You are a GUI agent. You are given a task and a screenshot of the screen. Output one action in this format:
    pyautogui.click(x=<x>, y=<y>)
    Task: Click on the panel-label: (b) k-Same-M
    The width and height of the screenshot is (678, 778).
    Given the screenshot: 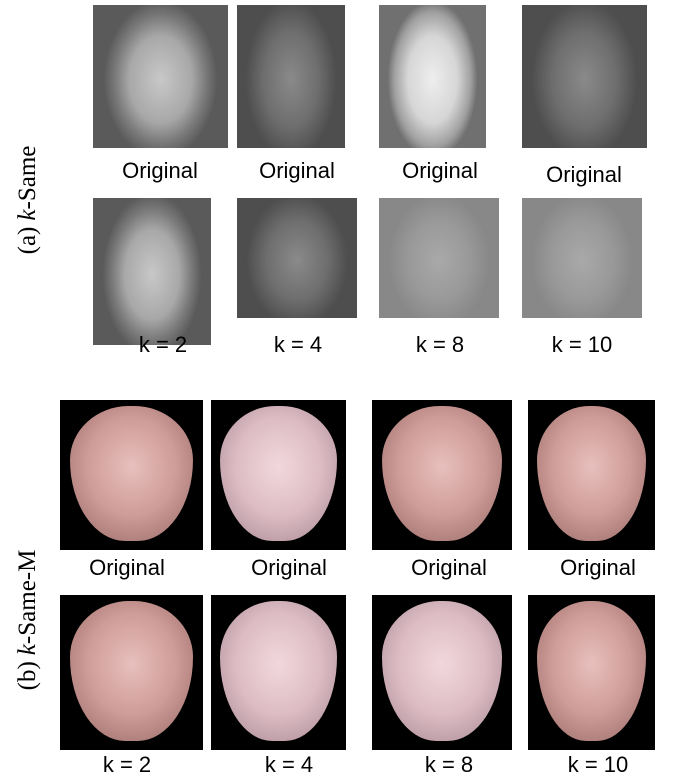 What is the action you would take?
    pyautogui.click(x=28, y=620)
    